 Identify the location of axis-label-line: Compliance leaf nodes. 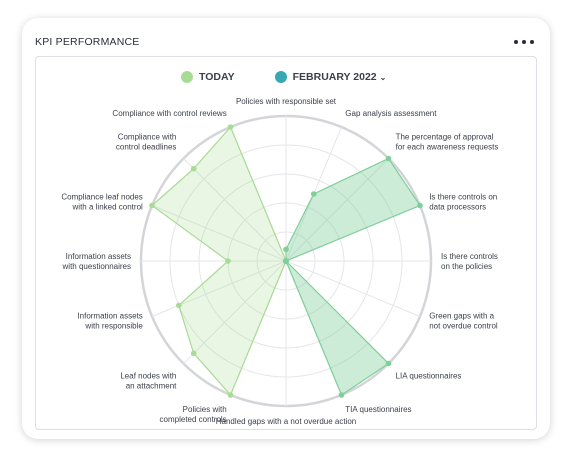
(101, 197).